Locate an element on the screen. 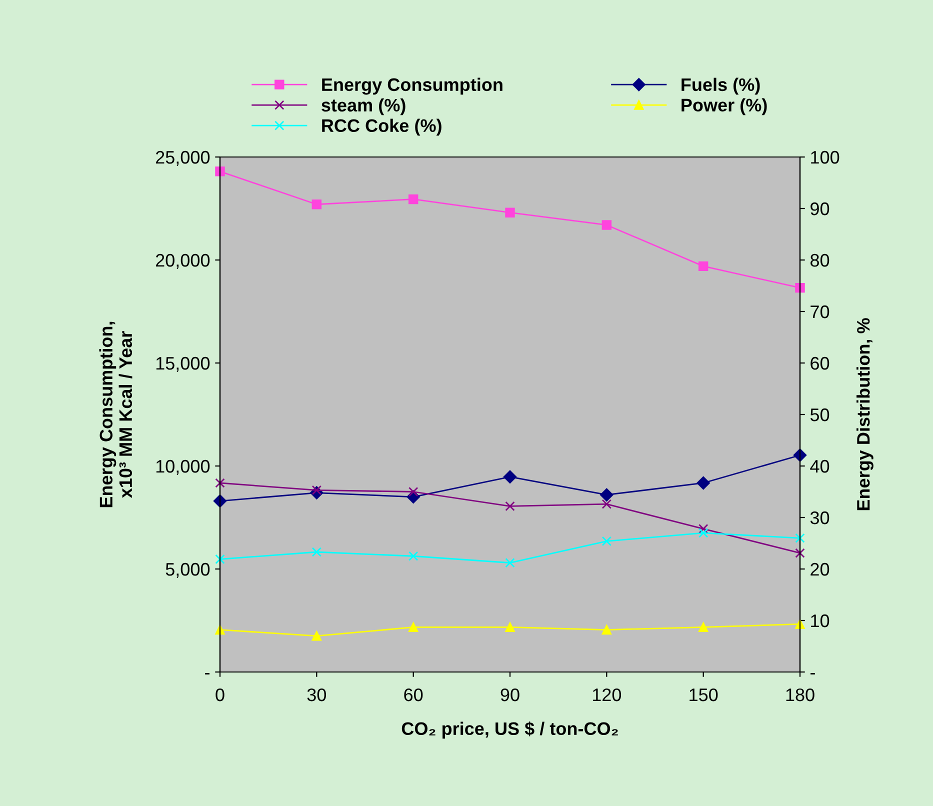 The height and width of the screenshot is (806, 933). y2-tick-label: 60 is located at coordinates (820, 363).